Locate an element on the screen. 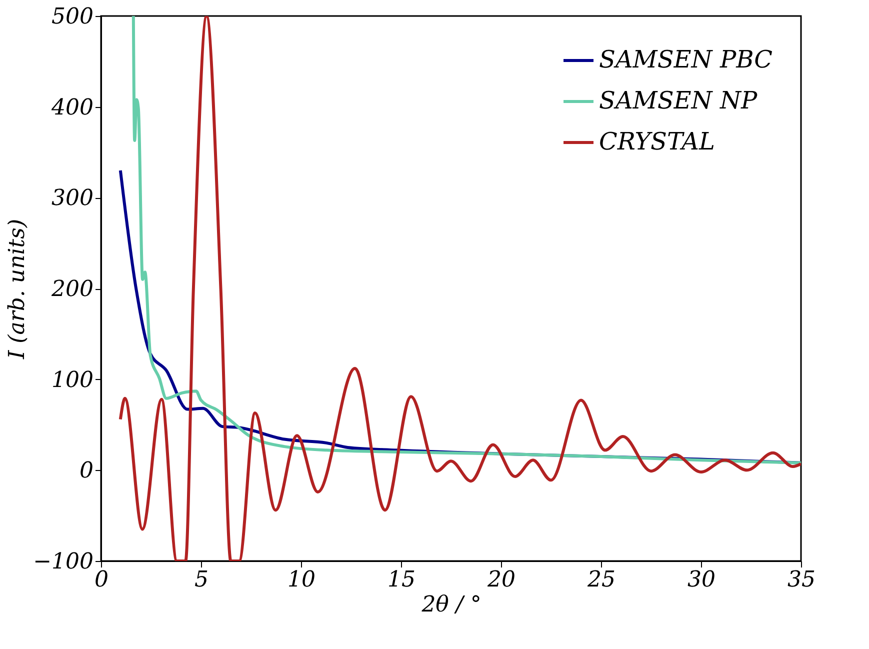  y-tick-label: 400 is located at coordinates (72, 107).